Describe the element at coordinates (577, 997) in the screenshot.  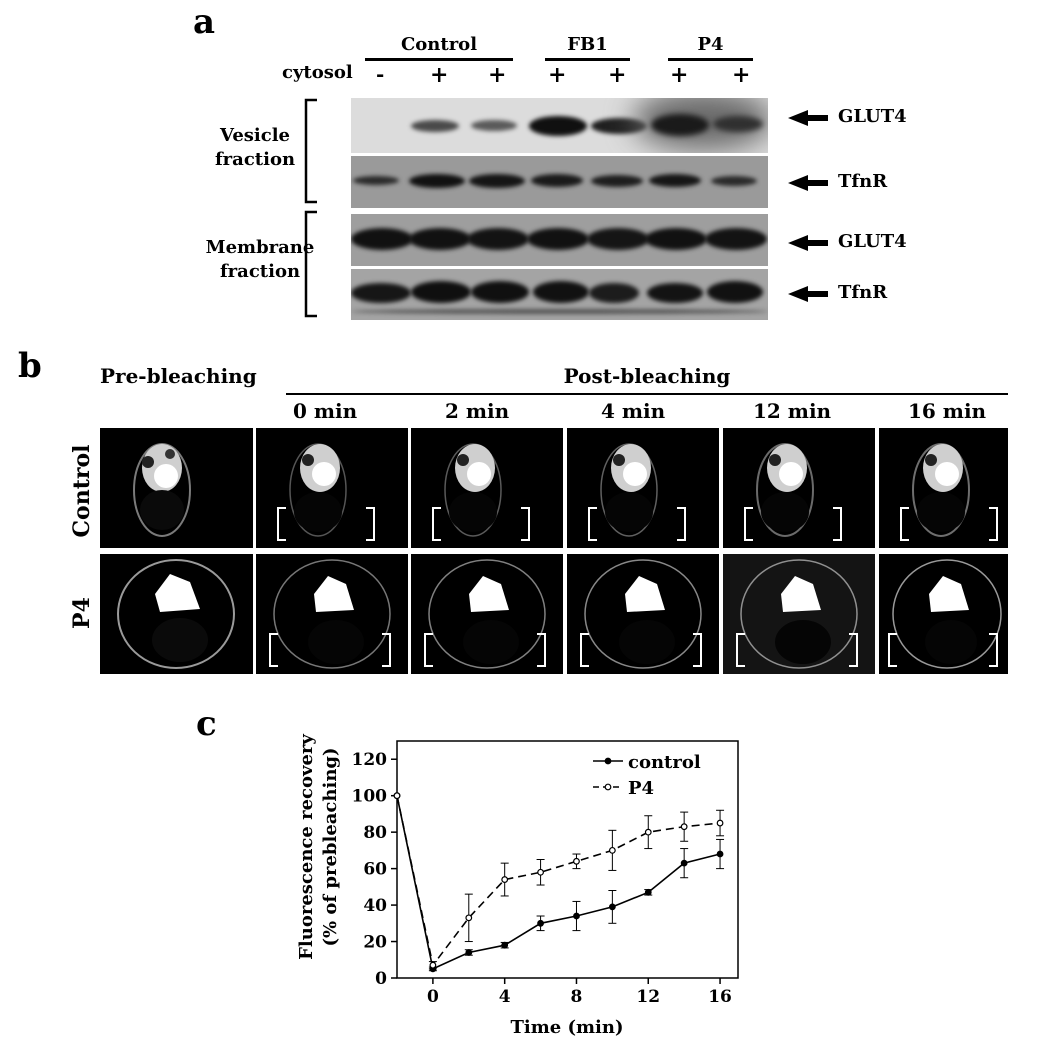
I see `x-tick-label: 8` at that location.